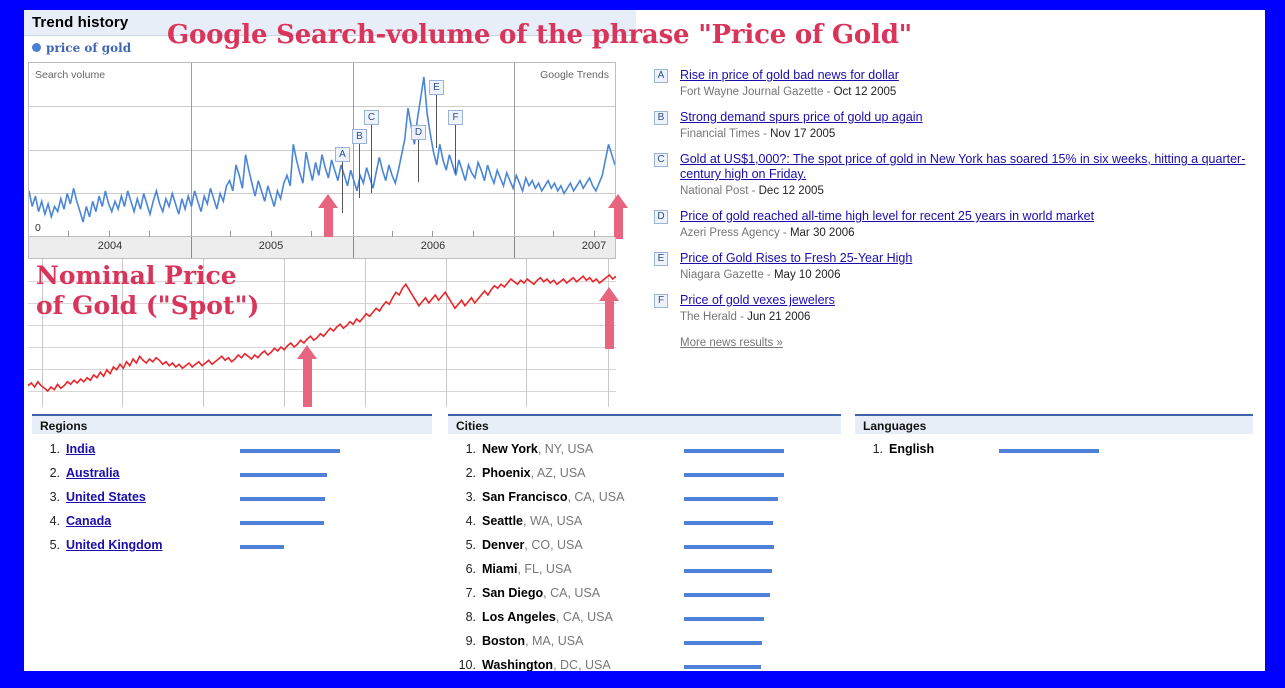  What do you see at coordinates (553, 545) in the screenshot?
I see `city-region: , CO, USA` at bounding box center [553, 545].